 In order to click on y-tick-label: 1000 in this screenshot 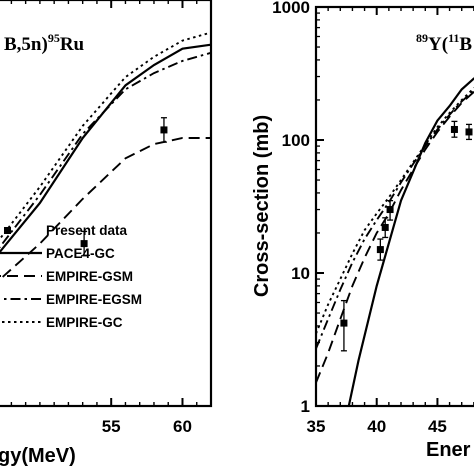, I will do `click(291, 8)`.